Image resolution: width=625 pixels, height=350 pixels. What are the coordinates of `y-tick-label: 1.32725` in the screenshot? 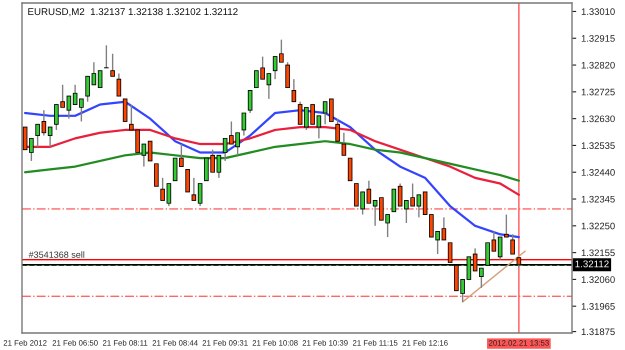 It's located at (598, 92).